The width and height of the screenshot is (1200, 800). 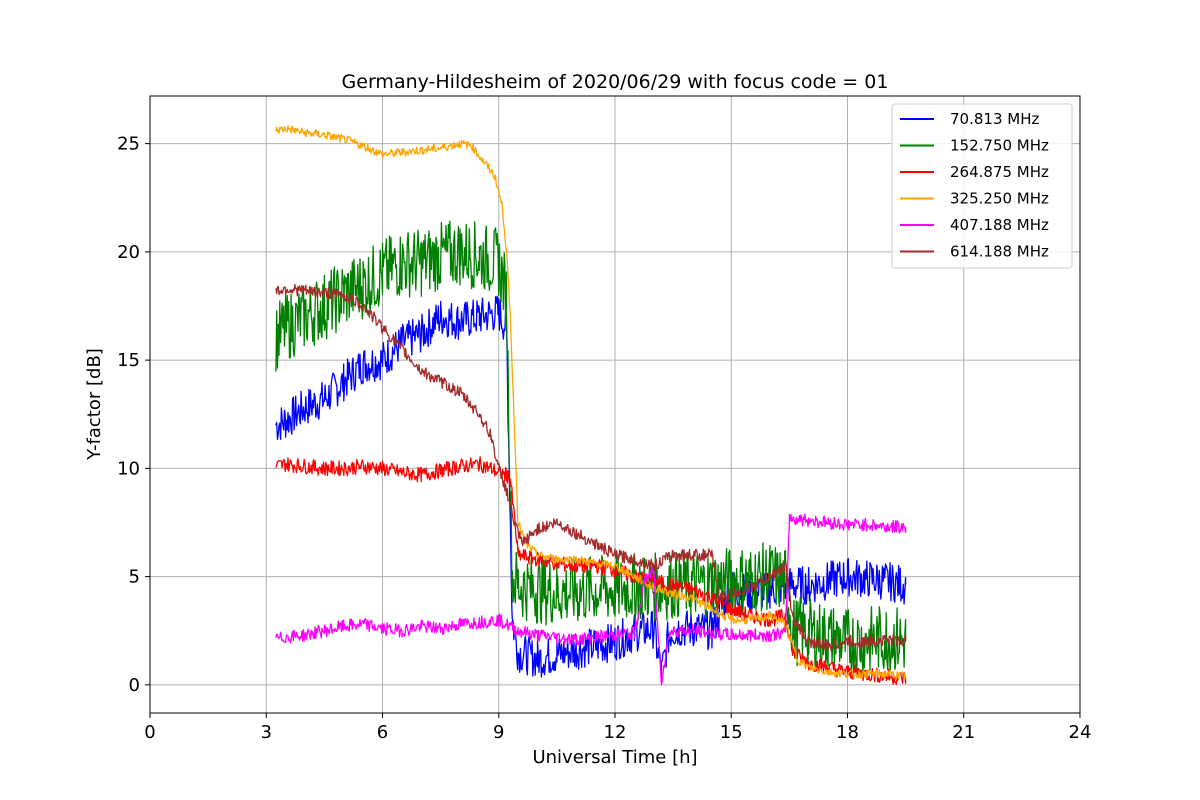 What do you see at coordinates (615, 732) in the screenshot?
I see `x-tick-label: 12` at bounding box center [615, 732].